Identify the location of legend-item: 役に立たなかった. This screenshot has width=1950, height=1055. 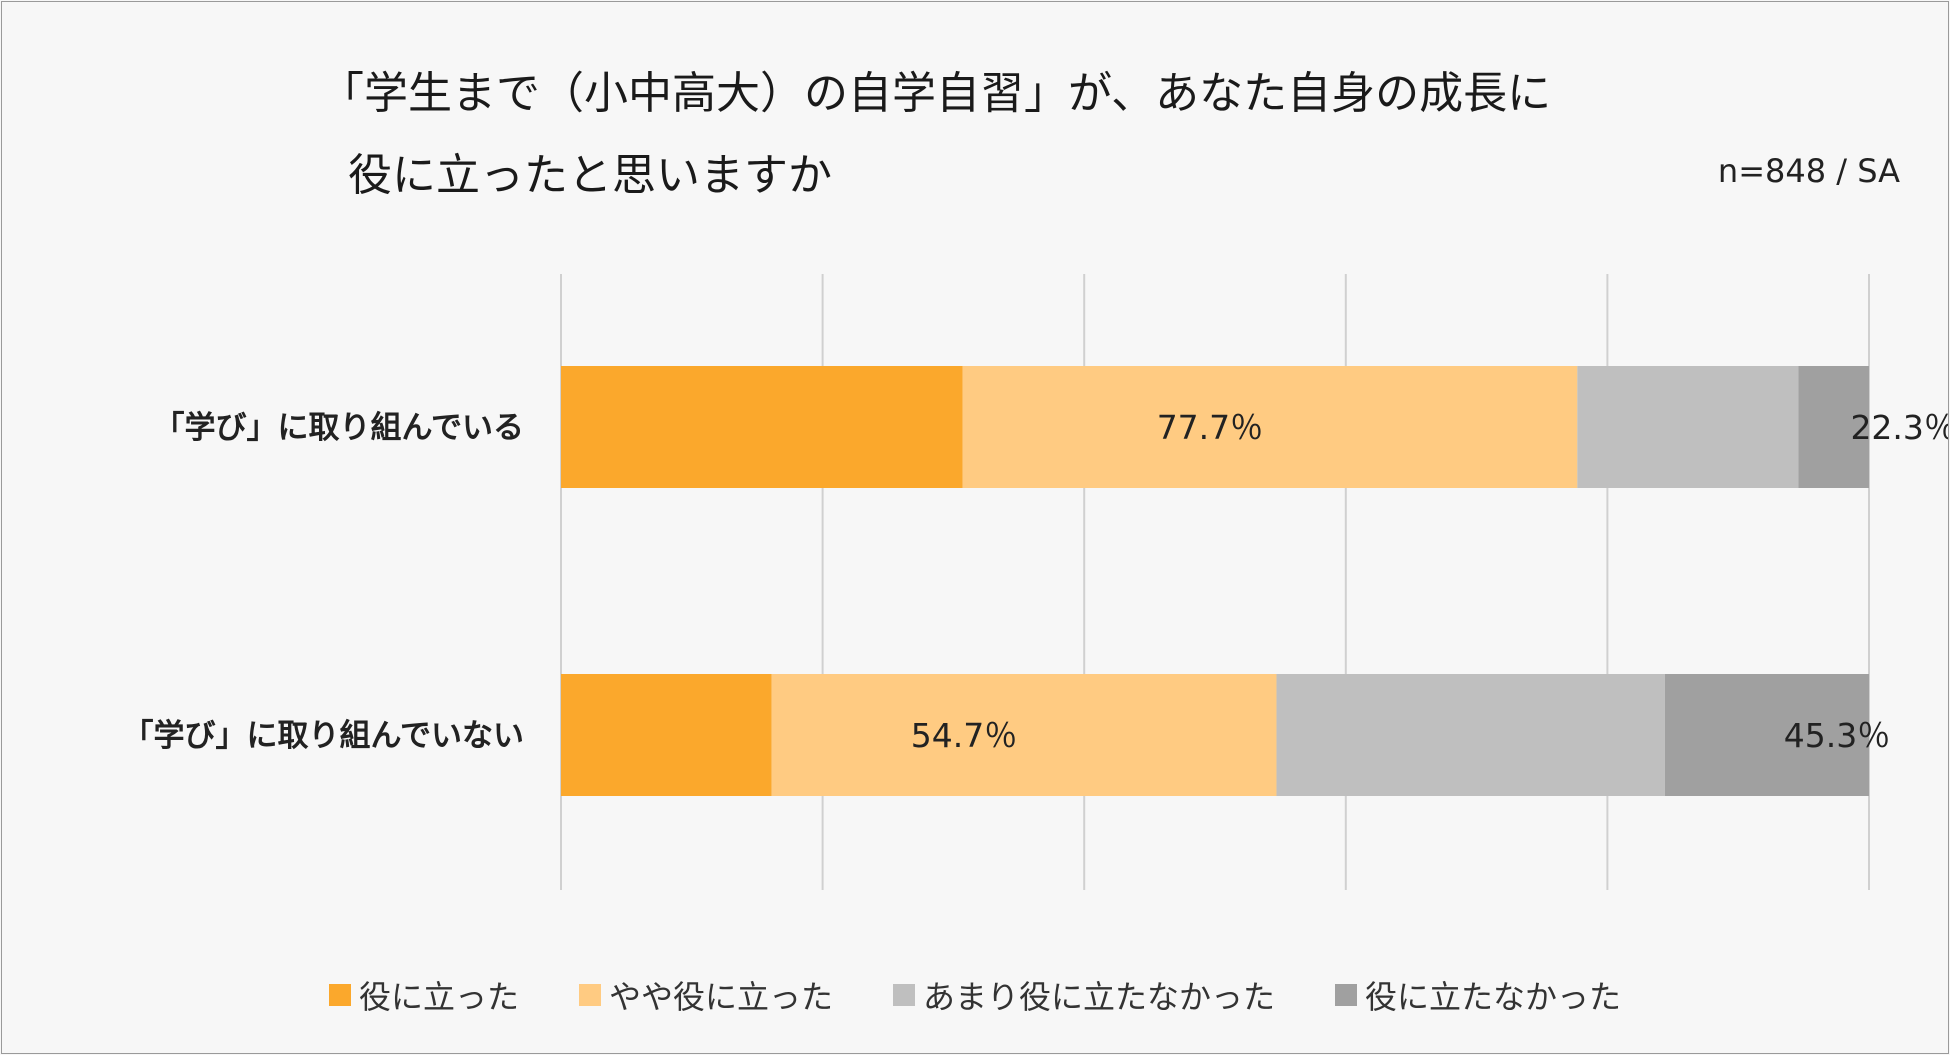
(1478, 995).